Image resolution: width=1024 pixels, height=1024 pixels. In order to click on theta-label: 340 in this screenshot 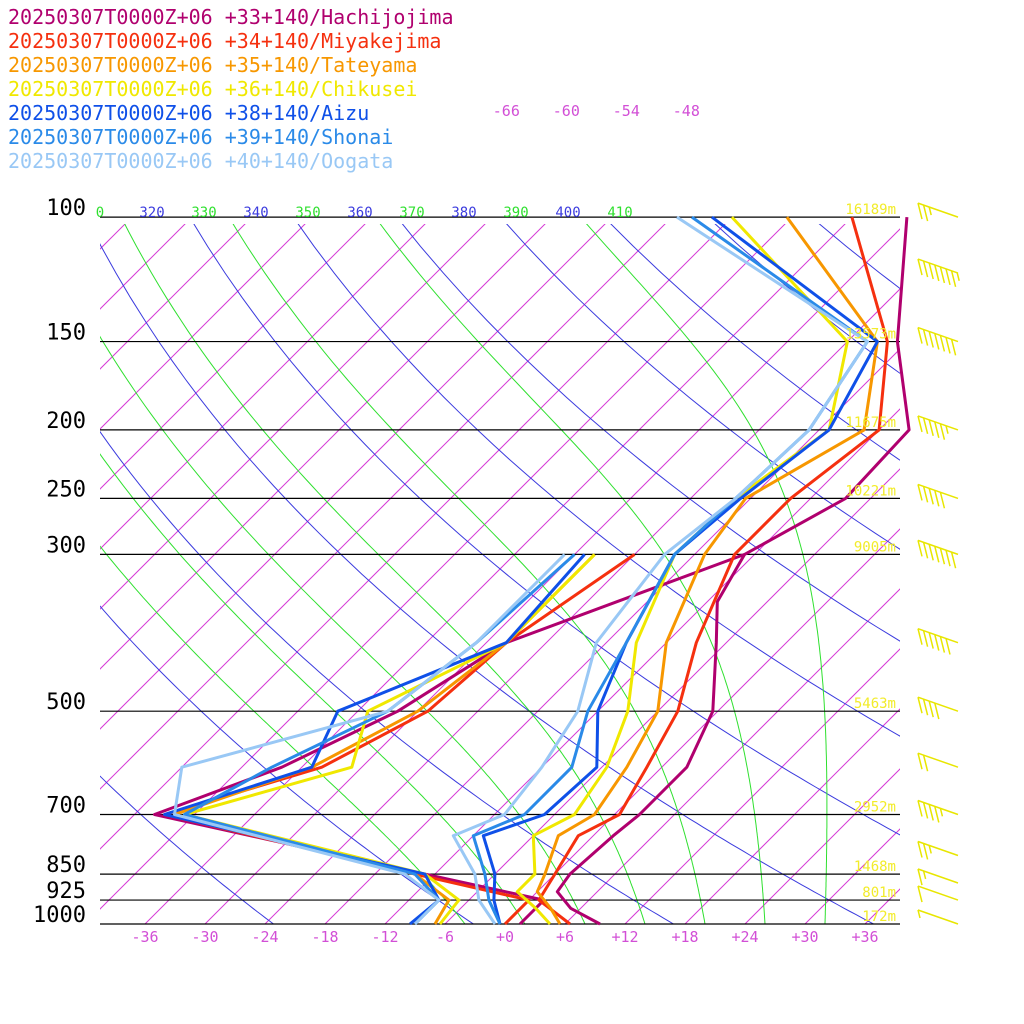, I will do `click(255, 213)`.